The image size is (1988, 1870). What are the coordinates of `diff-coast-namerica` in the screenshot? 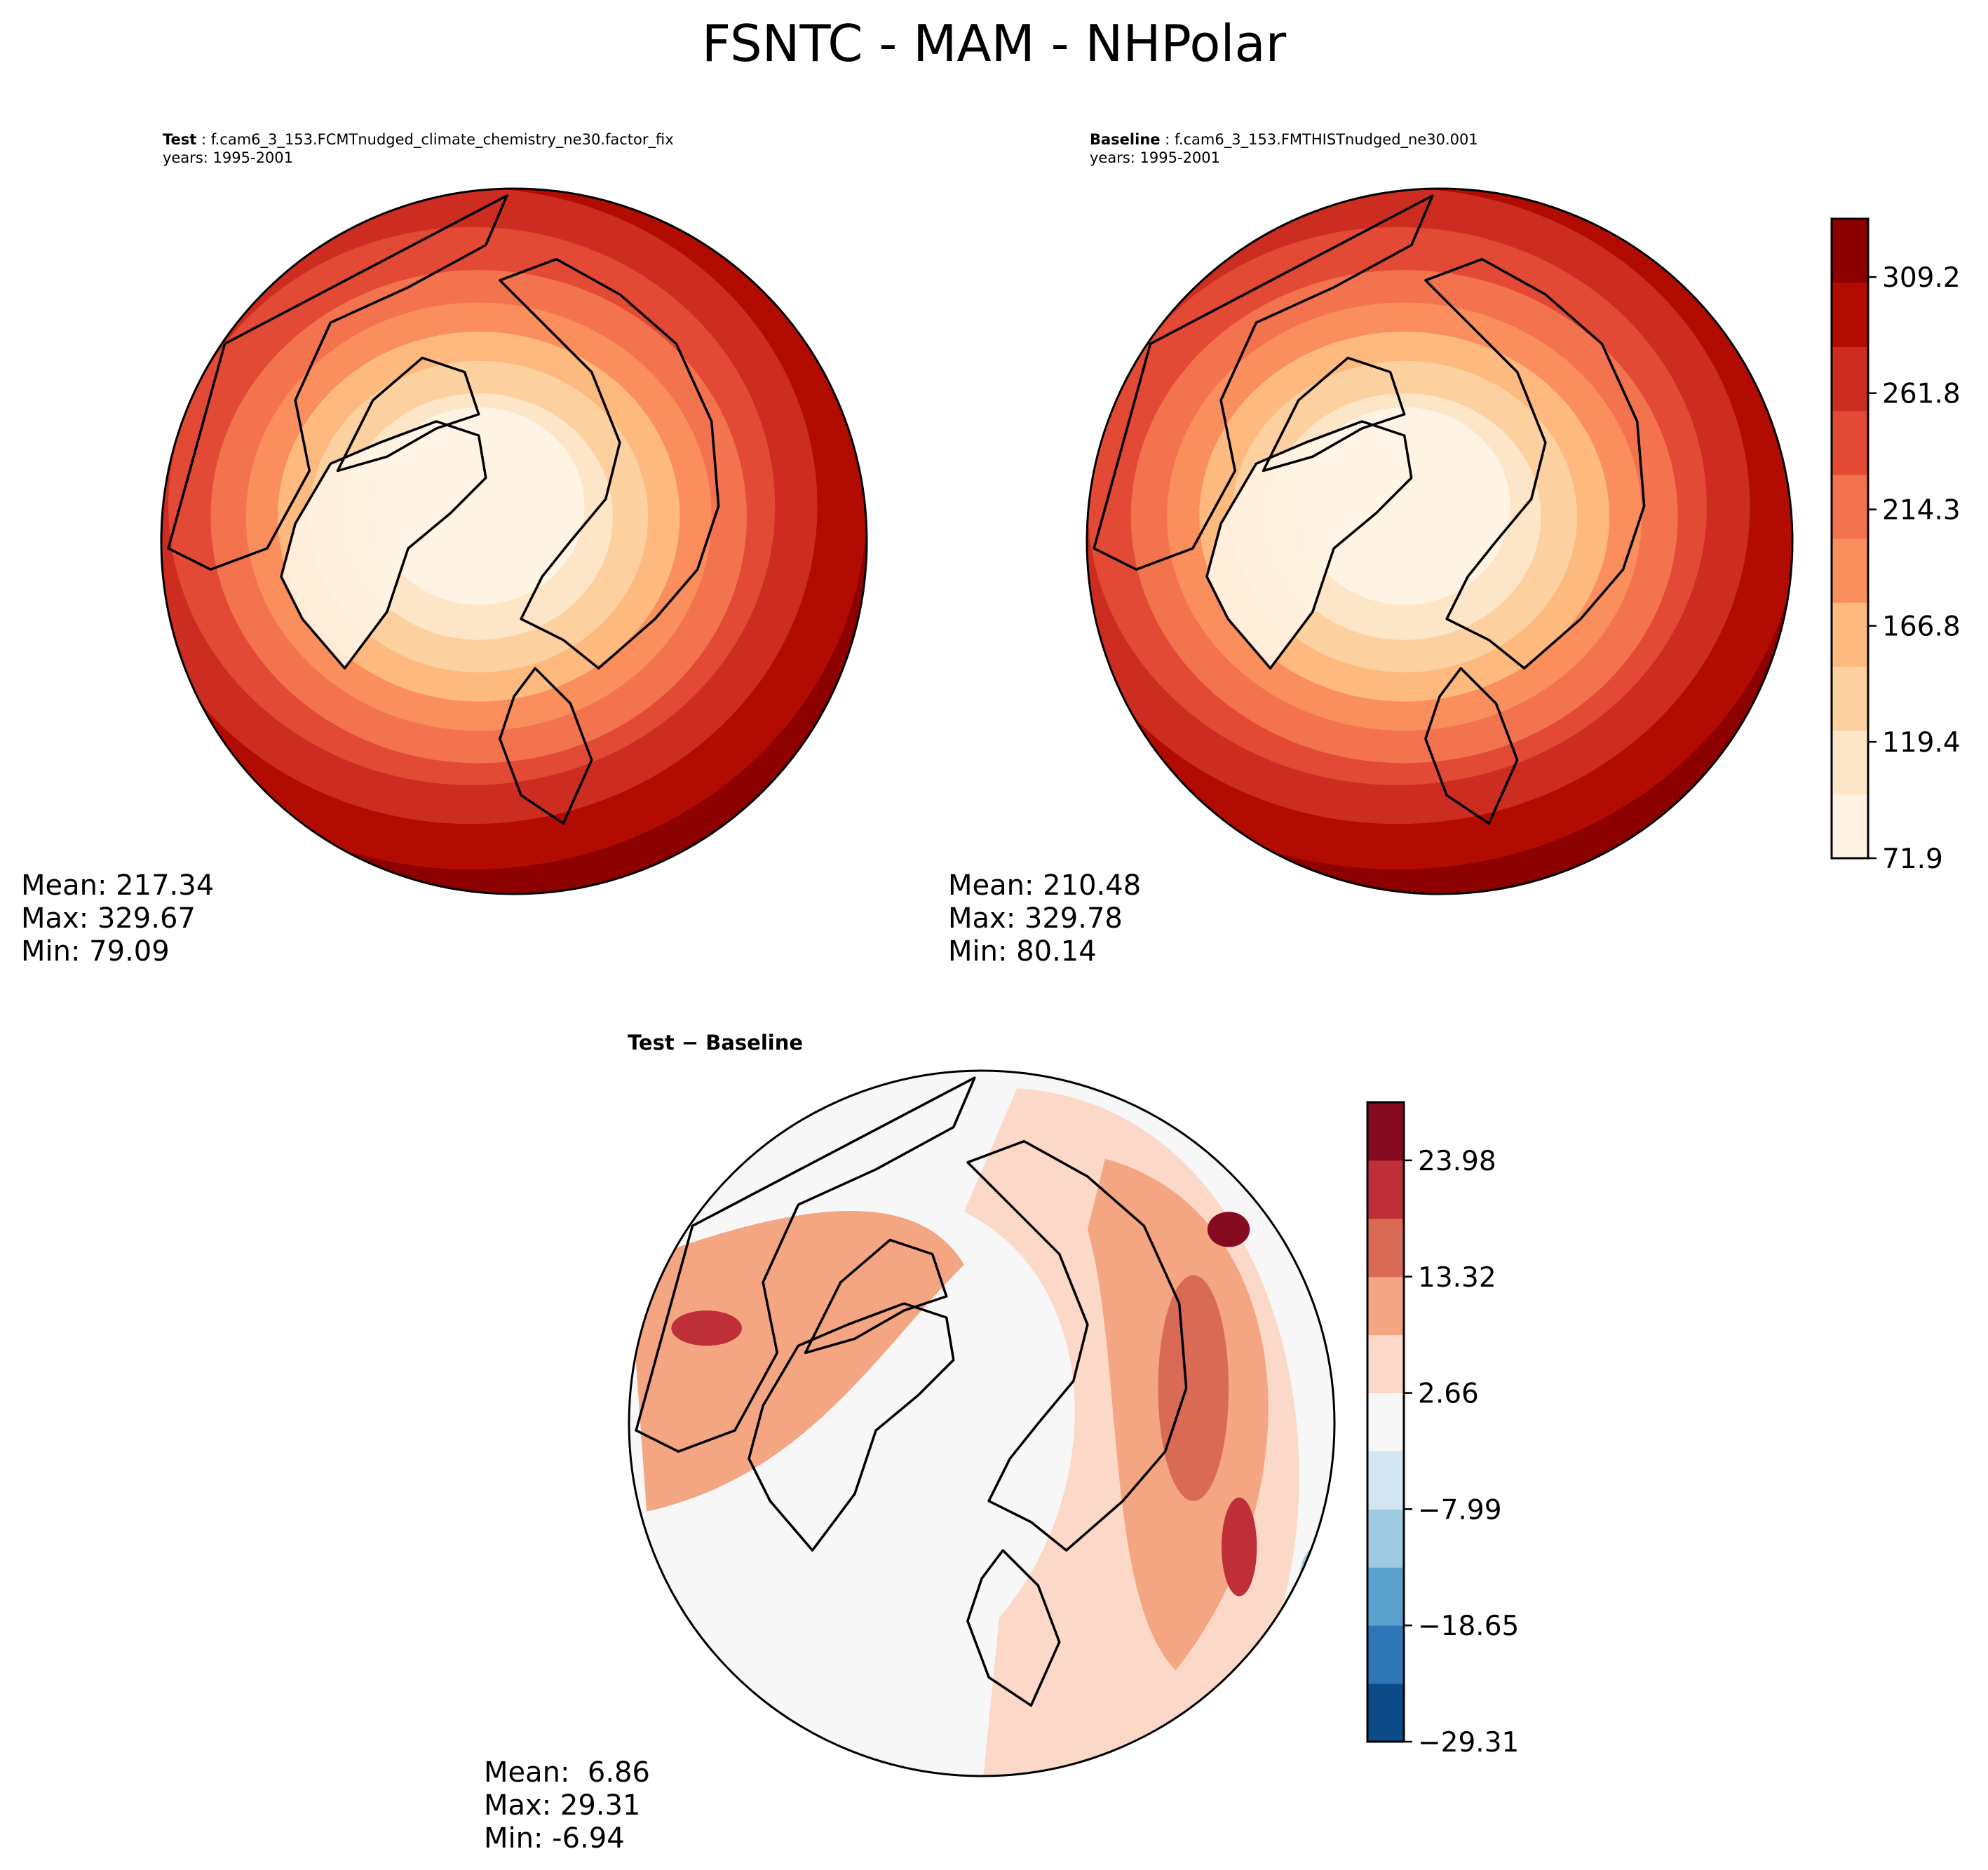 It's located at (805, 1264).